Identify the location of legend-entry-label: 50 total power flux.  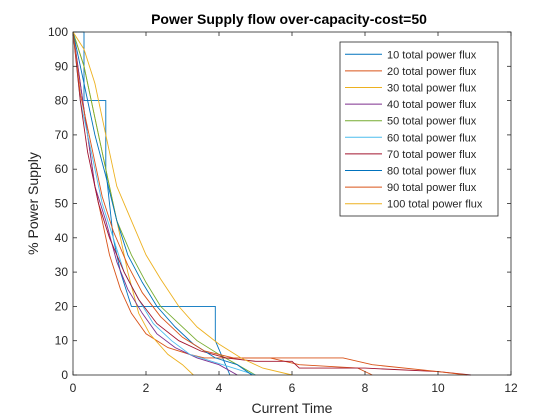
(432, 122).